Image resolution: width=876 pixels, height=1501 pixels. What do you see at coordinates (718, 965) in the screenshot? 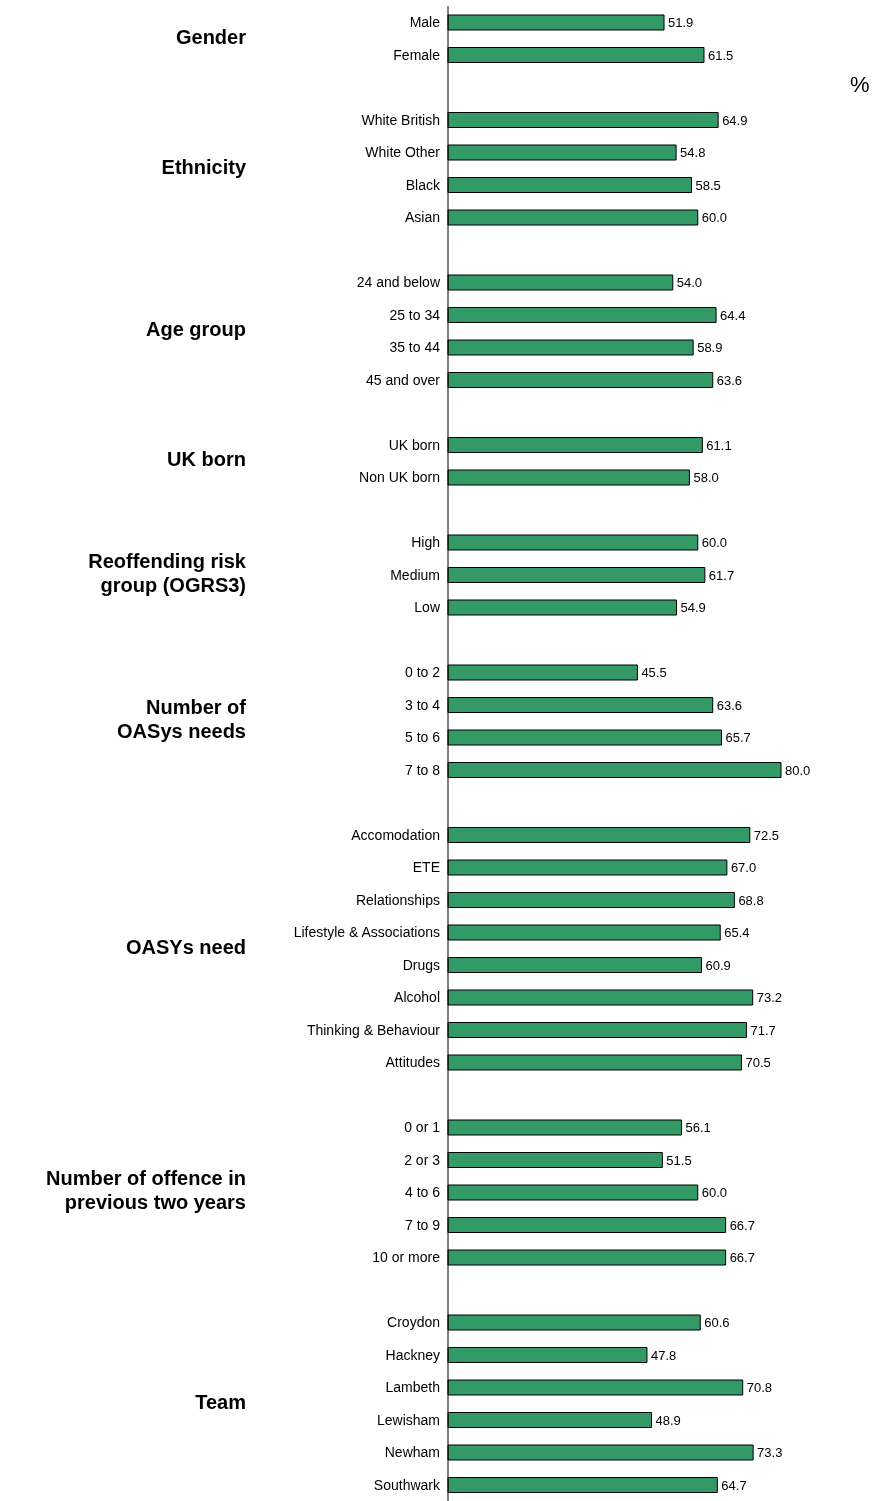
I see `data-label: 60.9` at bounding box center [718, 965].